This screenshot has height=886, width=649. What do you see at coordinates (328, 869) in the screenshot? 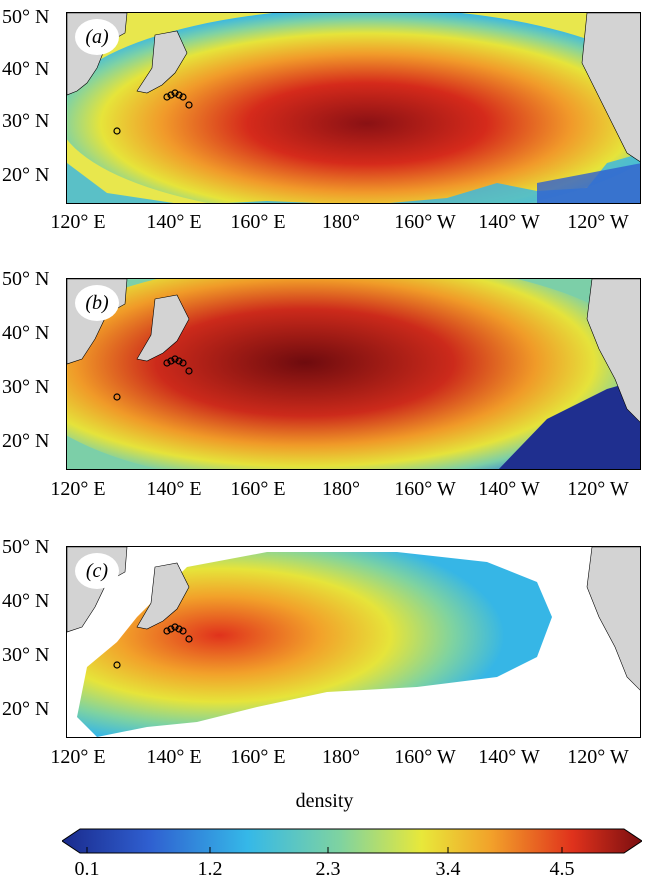
I see `colorbar-tick-2: 2.3` at bounding box center [328, 869].